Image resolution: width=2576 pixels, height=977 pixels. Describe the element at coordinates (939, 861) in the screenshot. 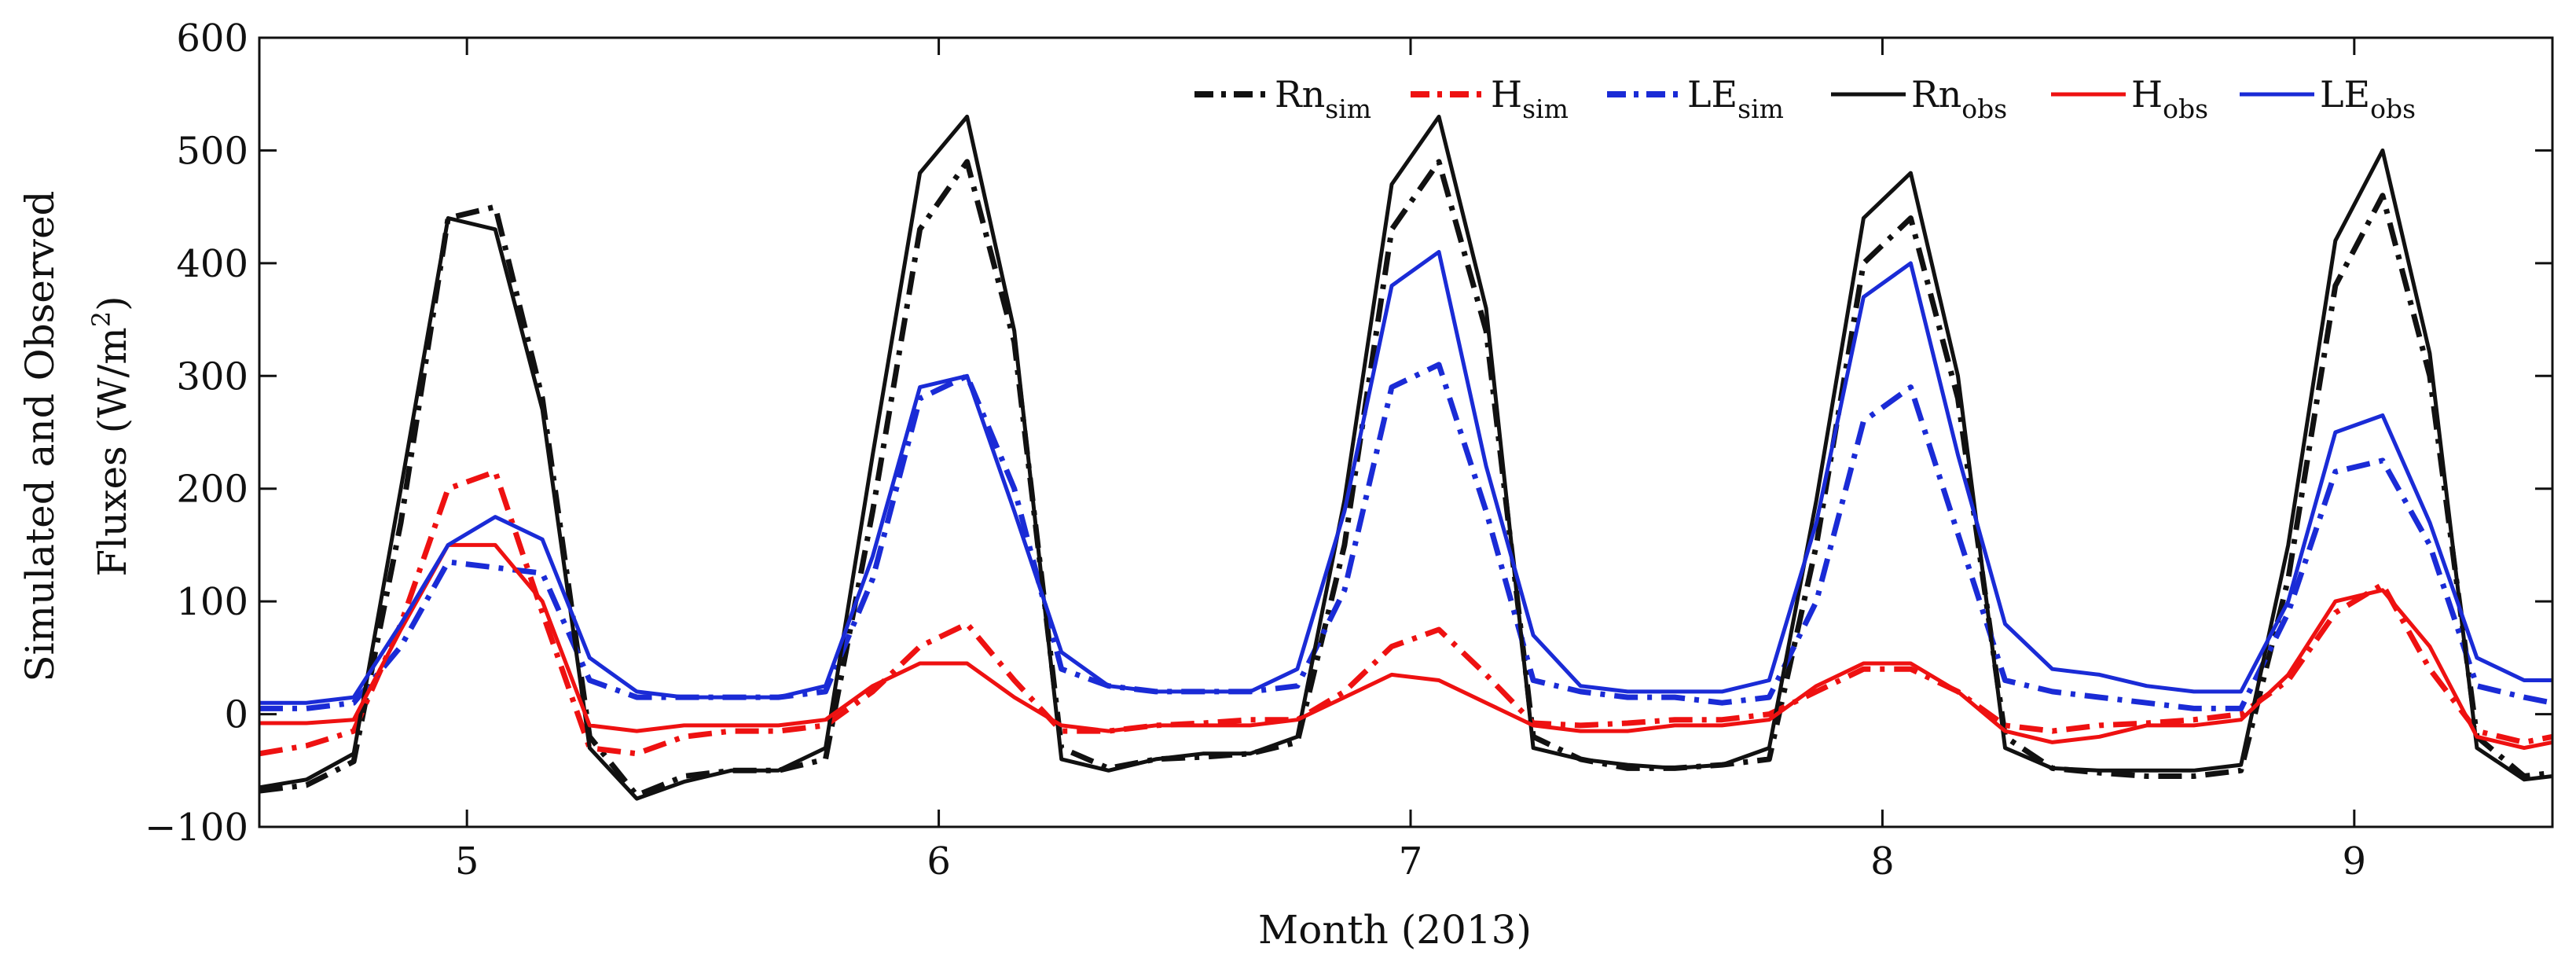

I see `x-tick-label: 6` at that location.